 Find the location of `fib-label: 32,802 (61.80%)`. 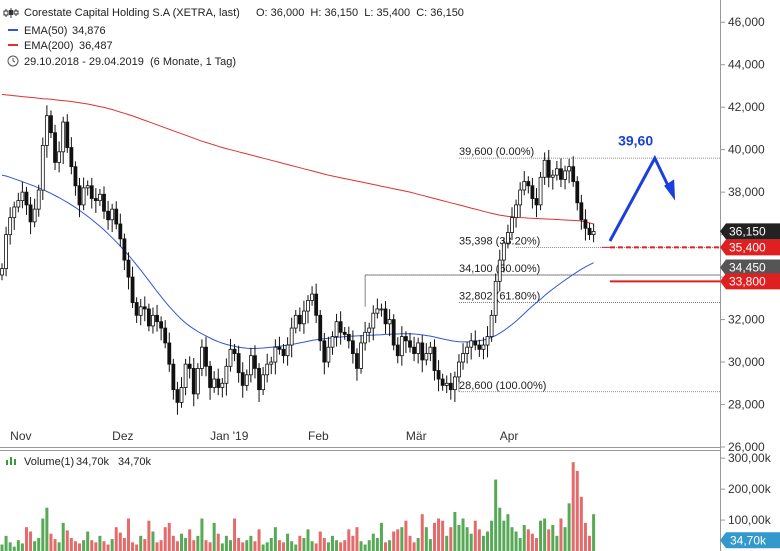

fib-label: 32,802 (61.80%) is located at coordinates (499, 297).